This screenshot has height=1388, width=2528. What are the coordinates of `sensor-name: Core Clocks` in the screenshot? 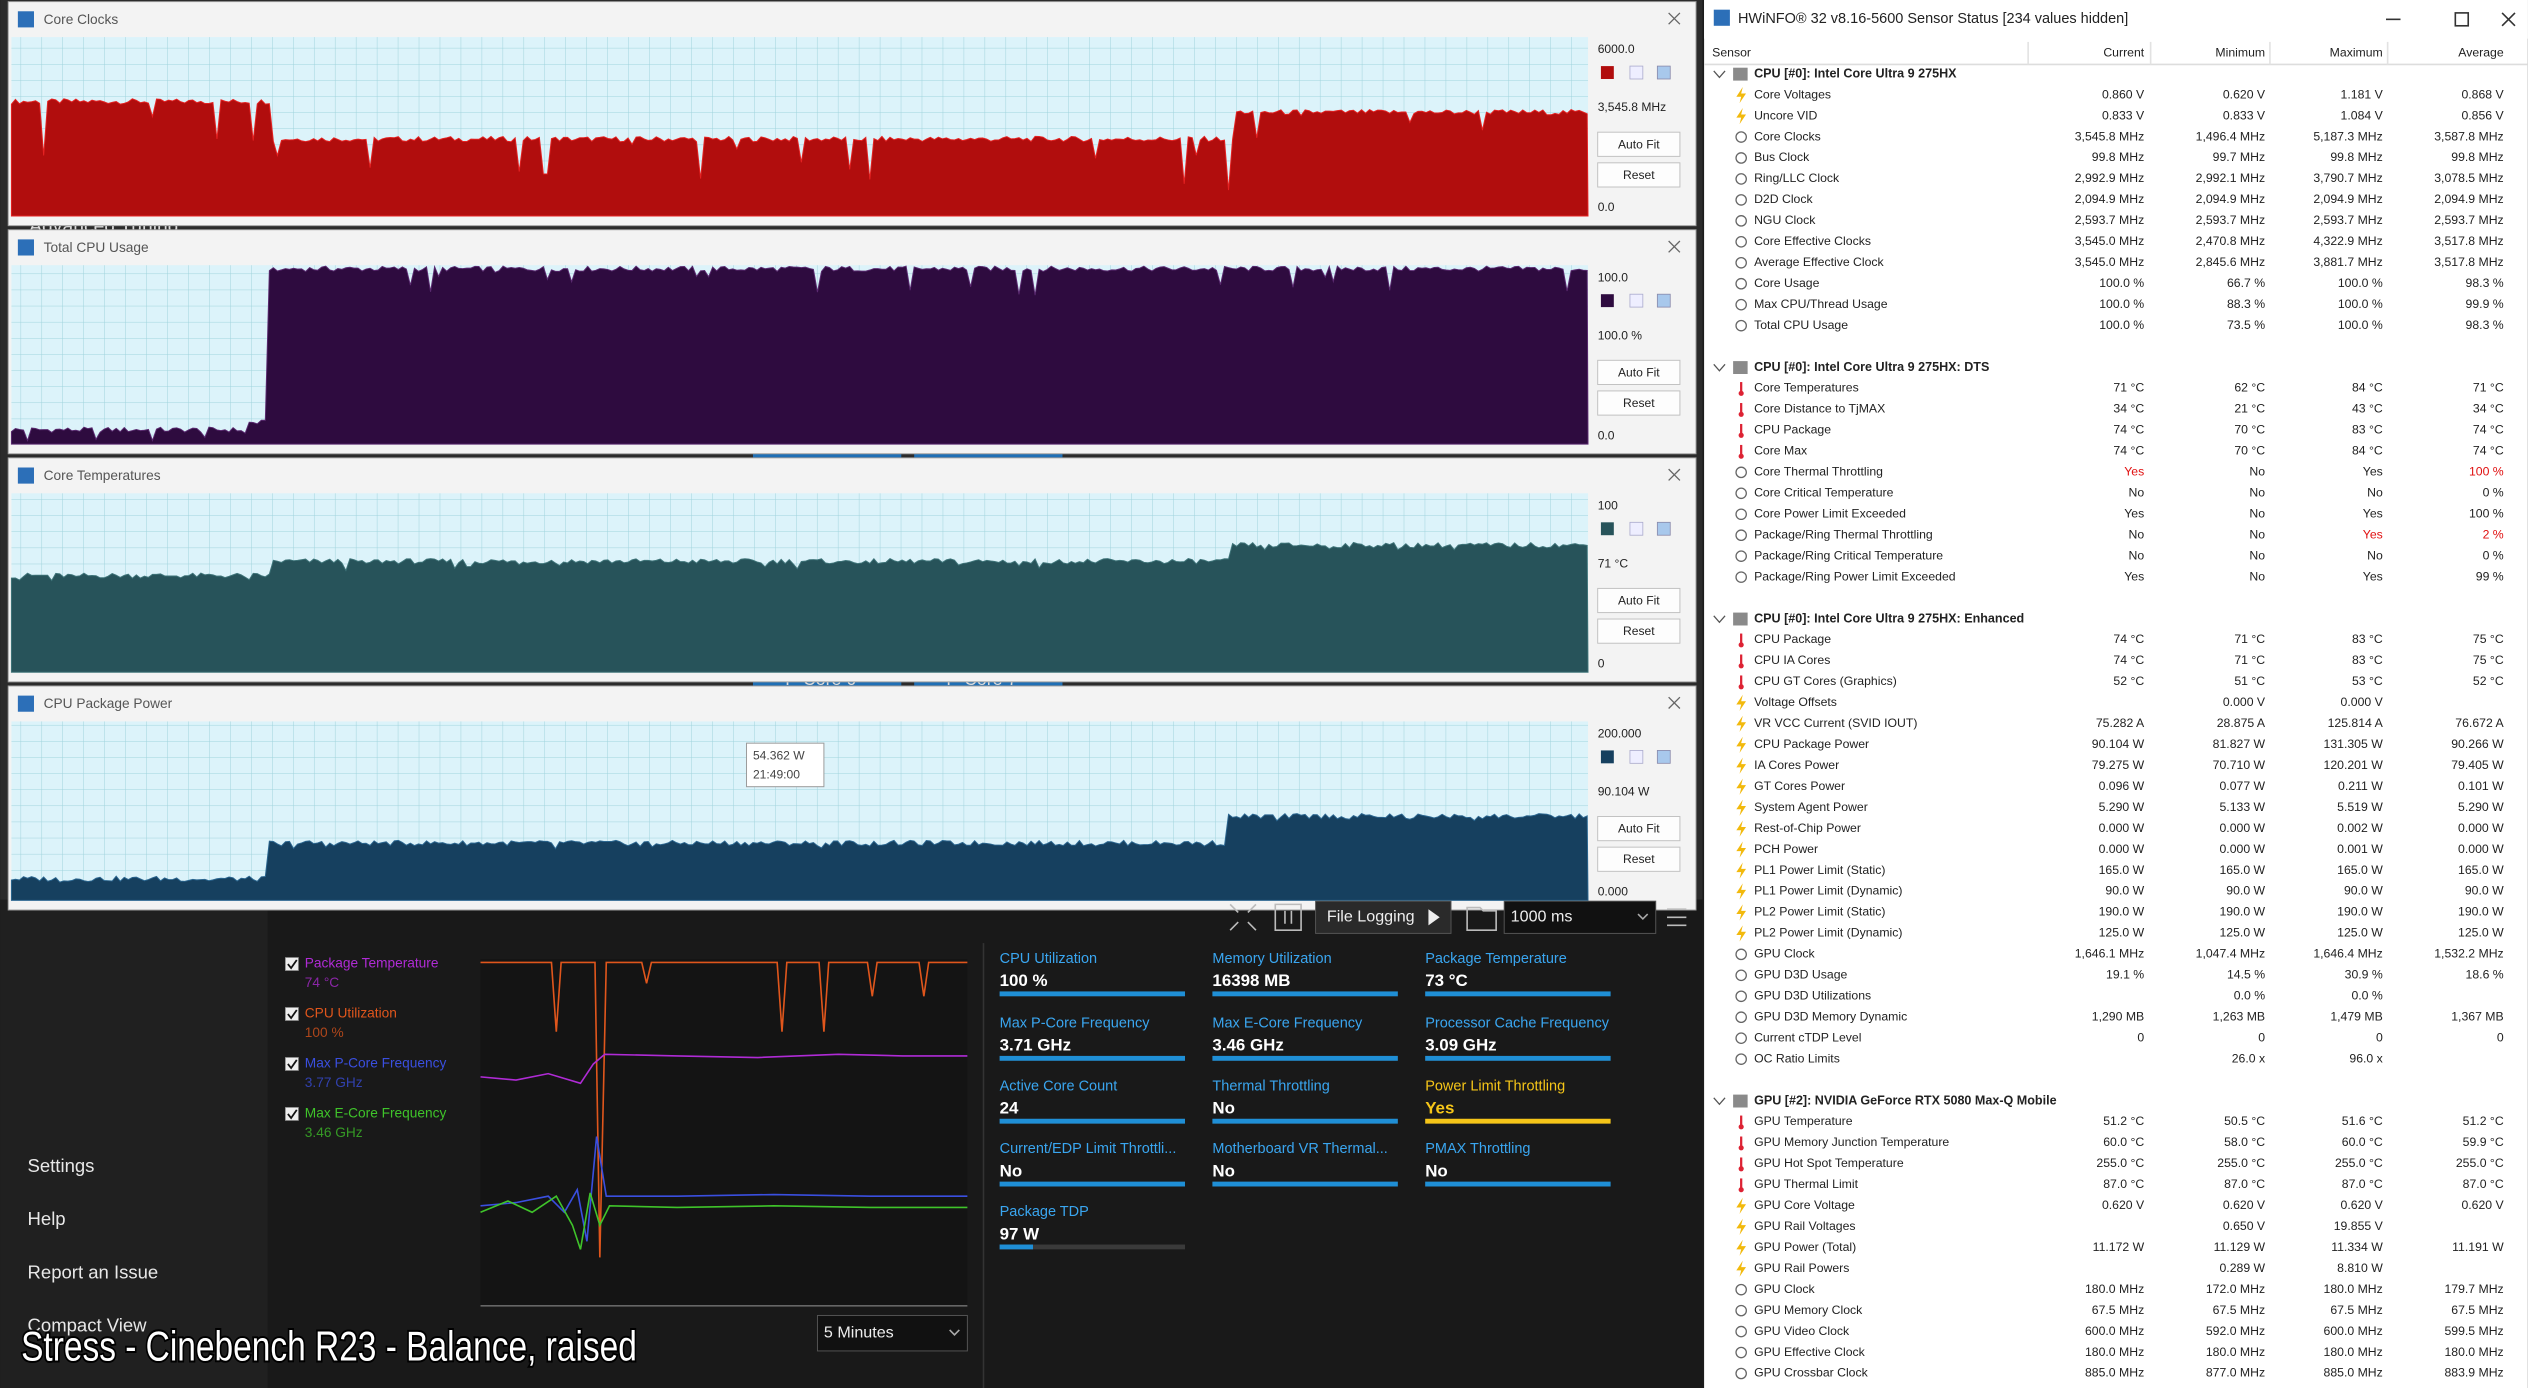 It's located at (1787, 136).